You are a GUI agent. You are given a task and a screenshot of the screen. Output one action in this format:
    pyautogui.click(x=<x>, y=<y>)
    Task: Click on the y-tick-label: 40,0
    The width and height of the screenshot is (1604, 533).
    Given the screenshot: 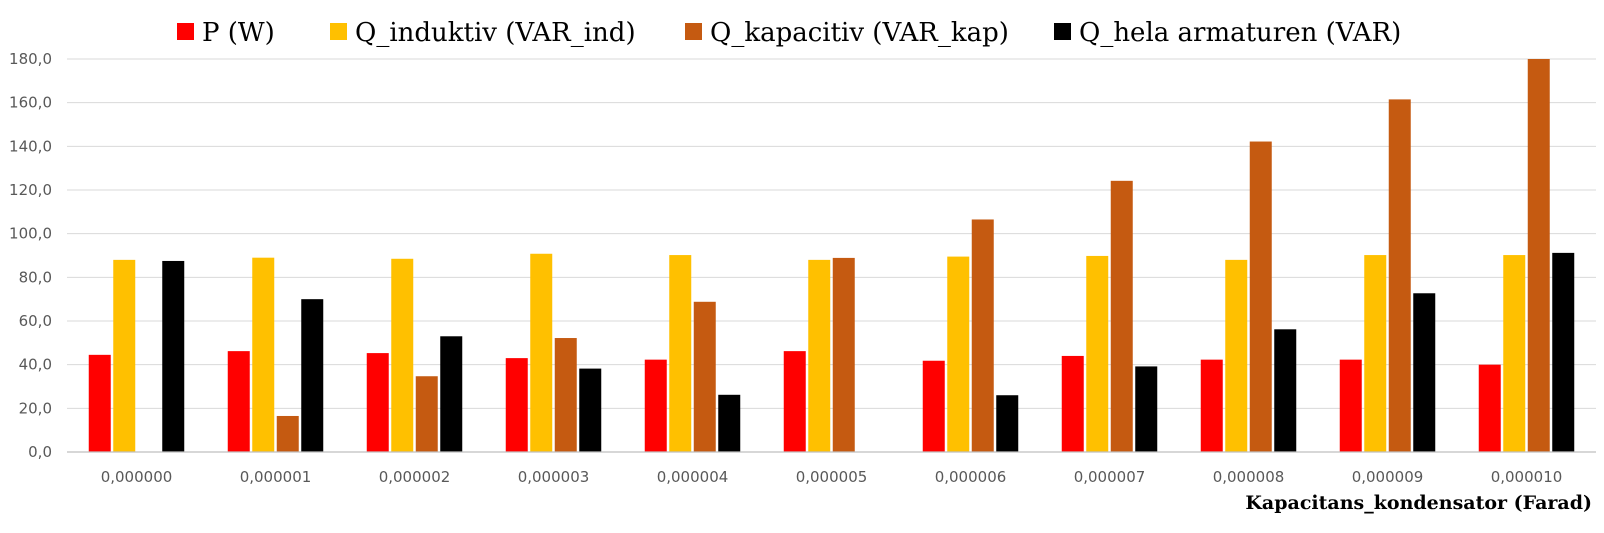 What is the action you would take?
    pyautogui.click(x=35, y=365)
    